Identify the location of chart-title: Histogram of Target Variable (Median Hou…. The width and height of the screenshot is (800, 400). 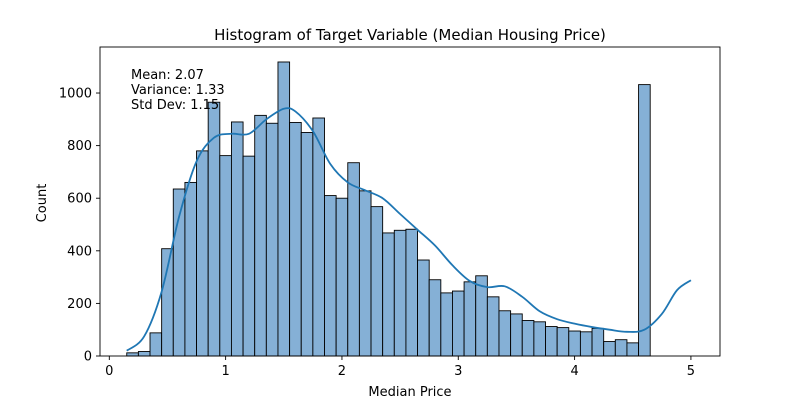
(410, 35).